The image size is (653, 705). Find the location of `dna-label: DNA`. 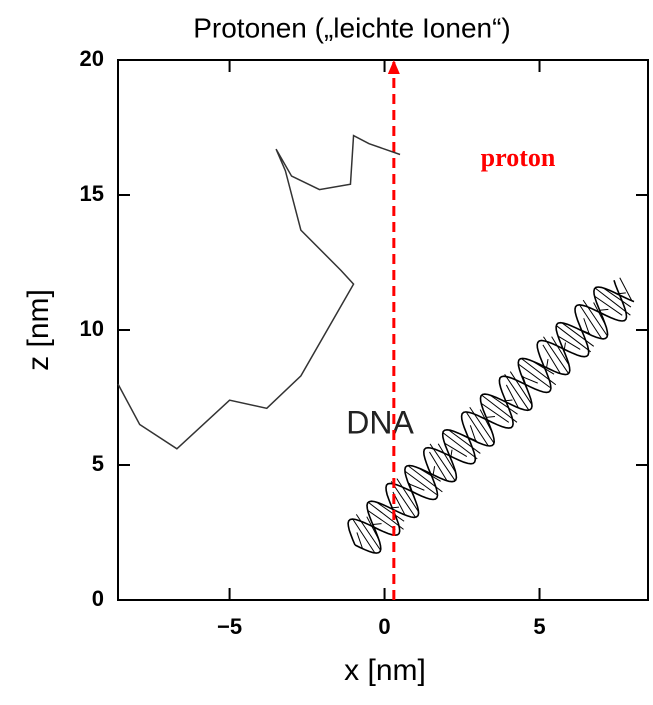

dna-label: DNA is located at coordinates (380, 422).